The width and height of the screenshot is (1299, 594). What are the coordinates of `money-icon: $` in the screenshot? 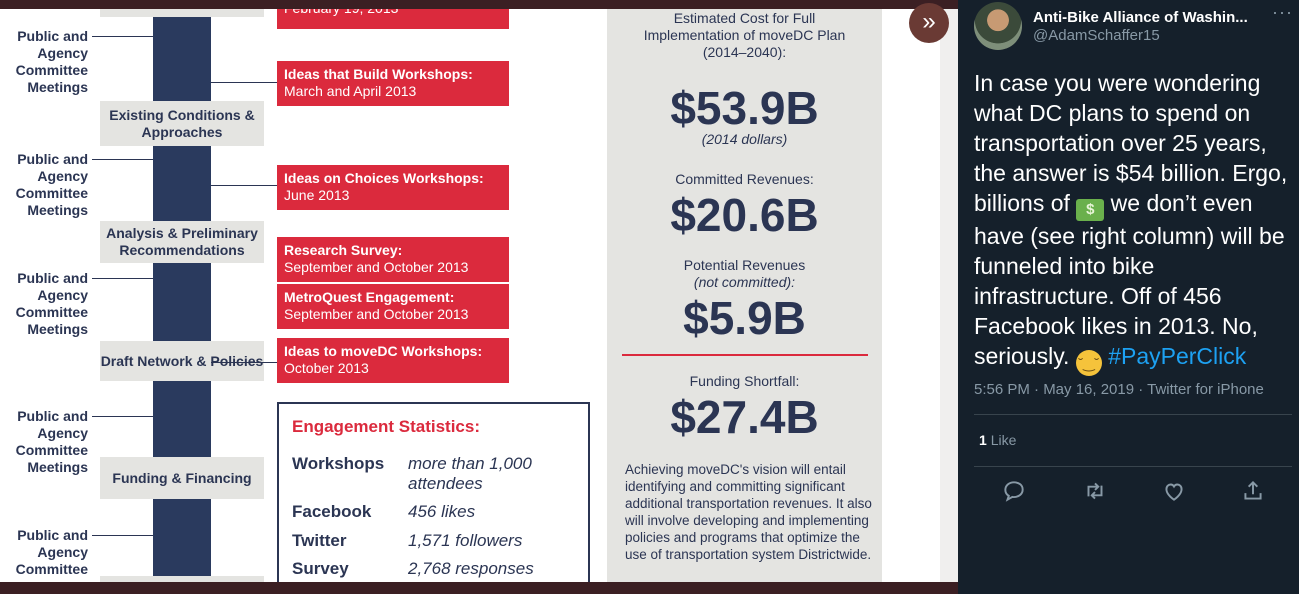 It's located at (1090, 210).